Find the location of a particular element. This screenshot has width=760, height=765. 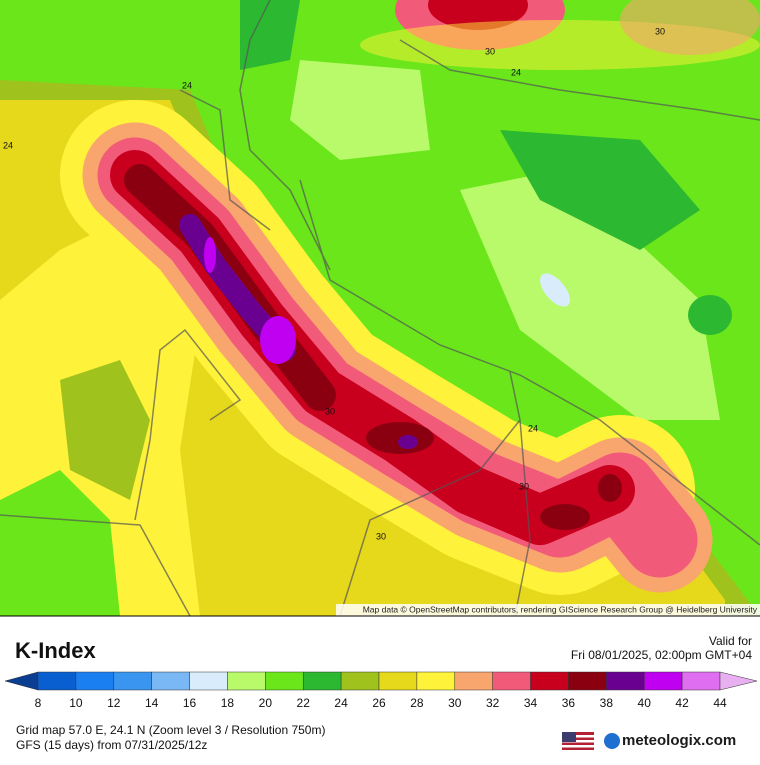

model-info: GFS (15 days) from 07/31/2025/12z is located at coordinates (111, 745).